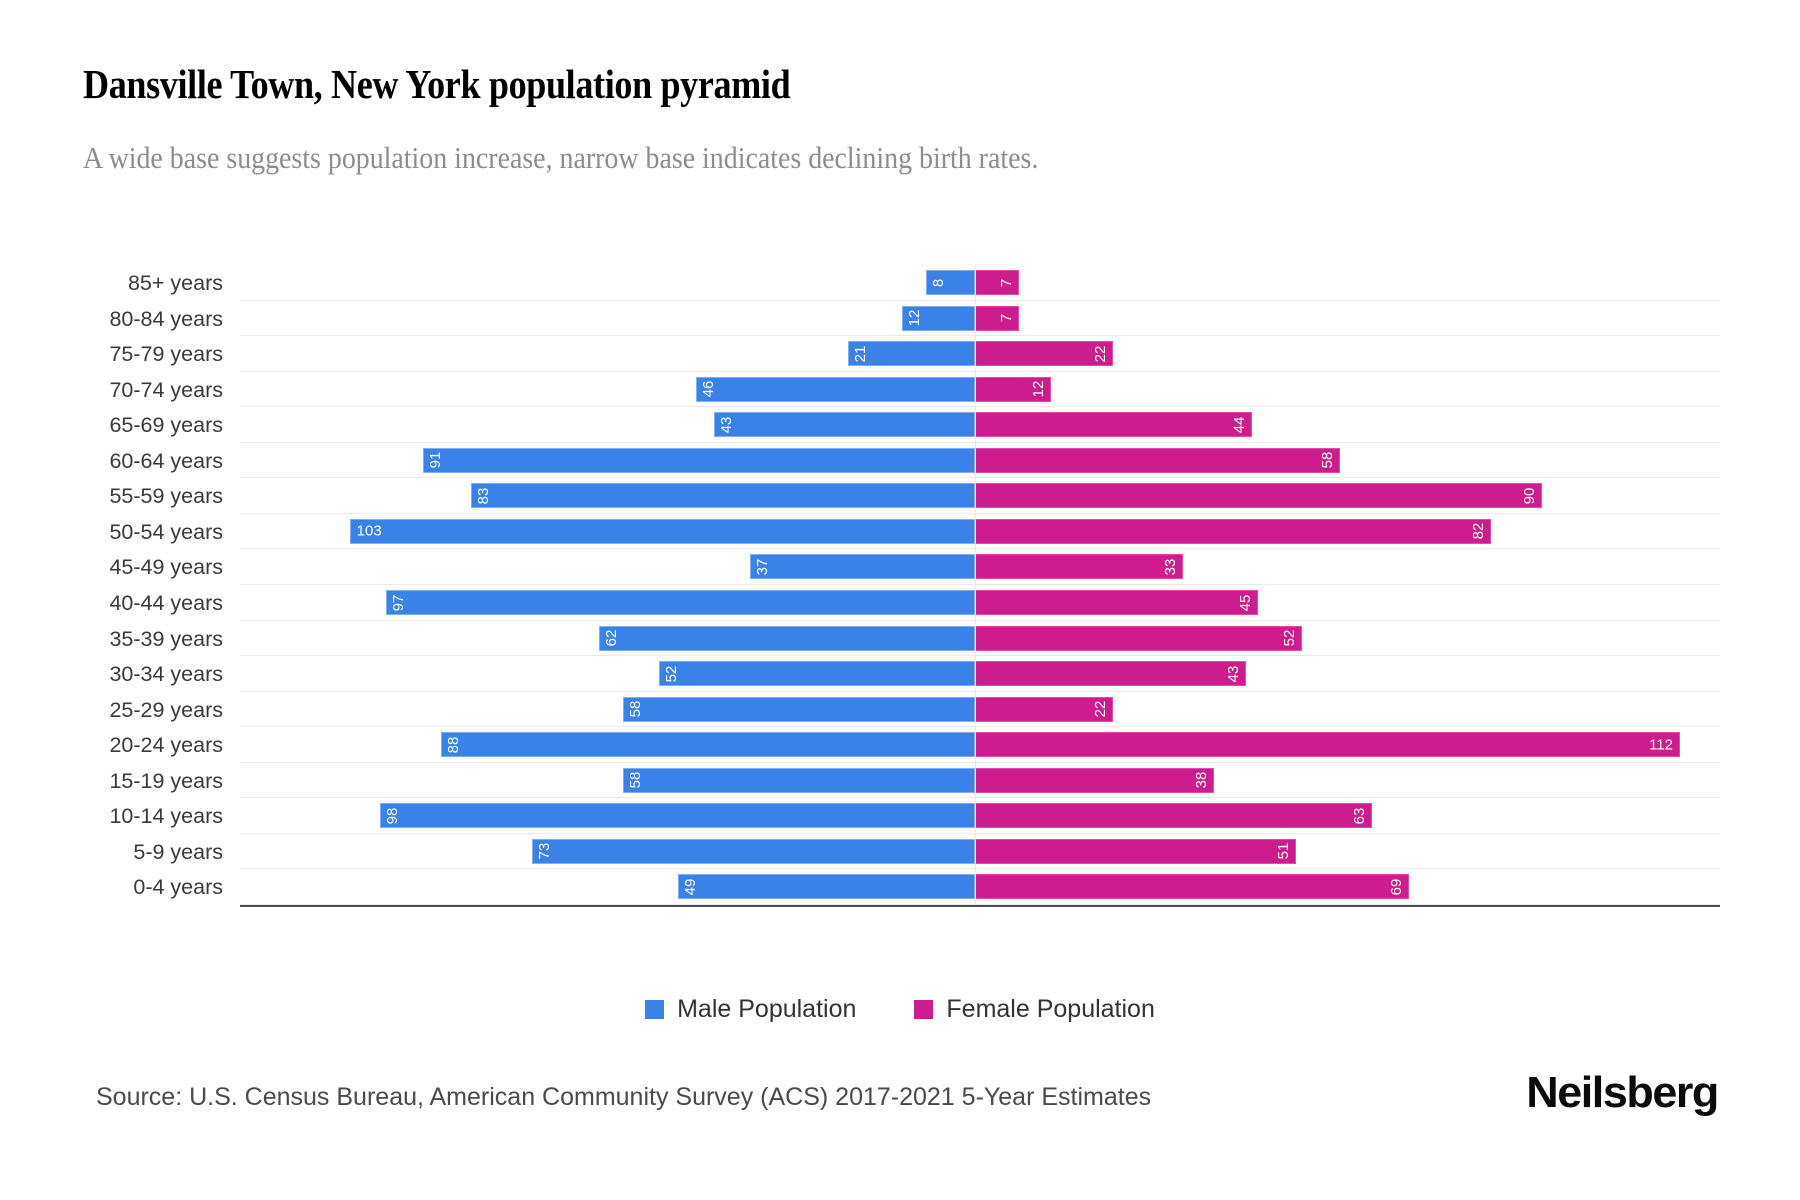 This screenshot has height=1200, width=1800. I want to click on bar-value-female: 44, so click(1239, 425).